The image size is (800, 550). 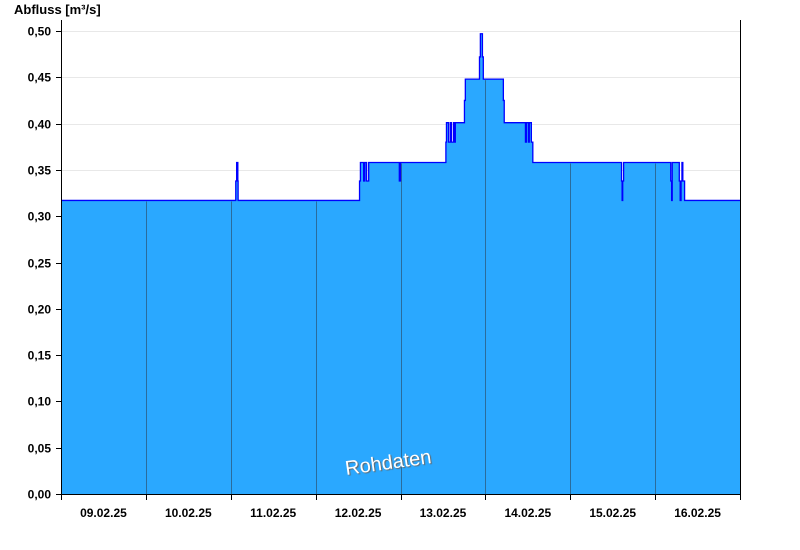 I want to click on y-tick-label: 0,10, so click(x=40, y=402).